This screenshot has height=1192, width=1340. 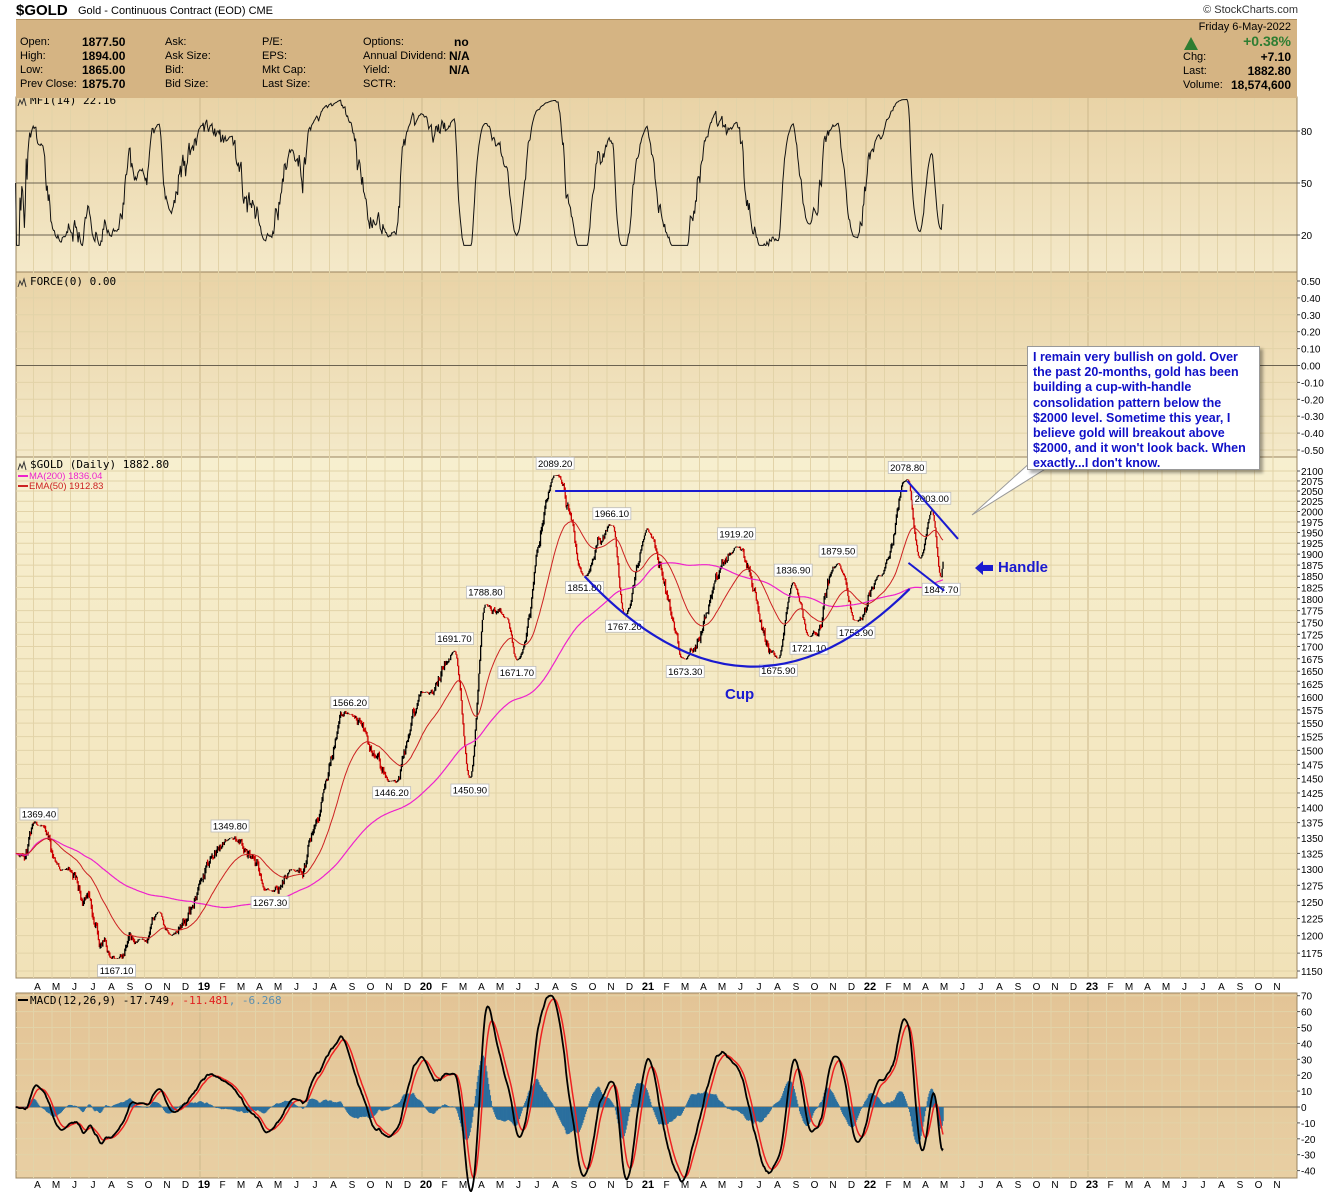 What do you see at coordinates (255, 1000) in the screenshot?
I see `macd-legend-part: , -6.268` at bounding box center [255, 1000].